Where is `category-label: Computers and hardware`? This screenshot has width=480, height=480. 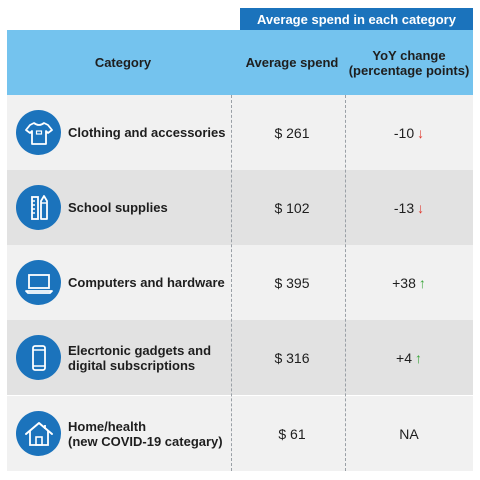
category-label: Computers and hardware is located at coordinates (153, 282).